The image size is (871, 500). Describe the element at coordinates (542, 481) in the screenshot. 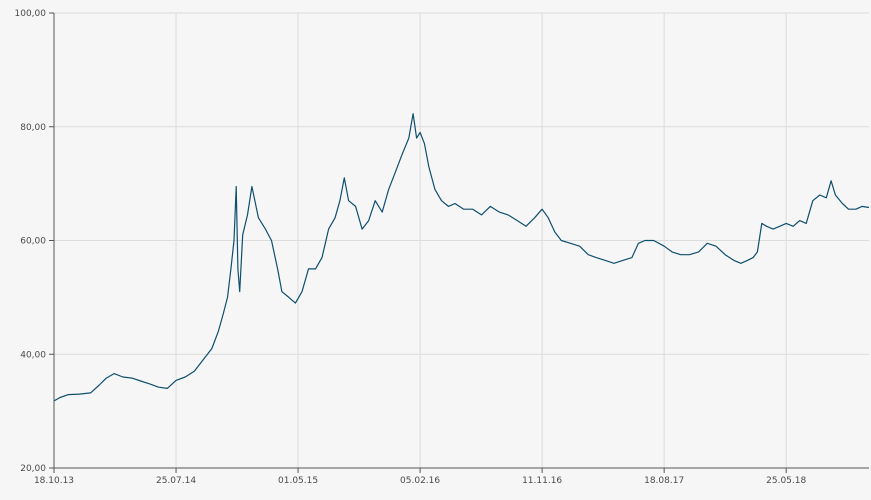

I see `x-tick-label: 11.11.16` at that location.